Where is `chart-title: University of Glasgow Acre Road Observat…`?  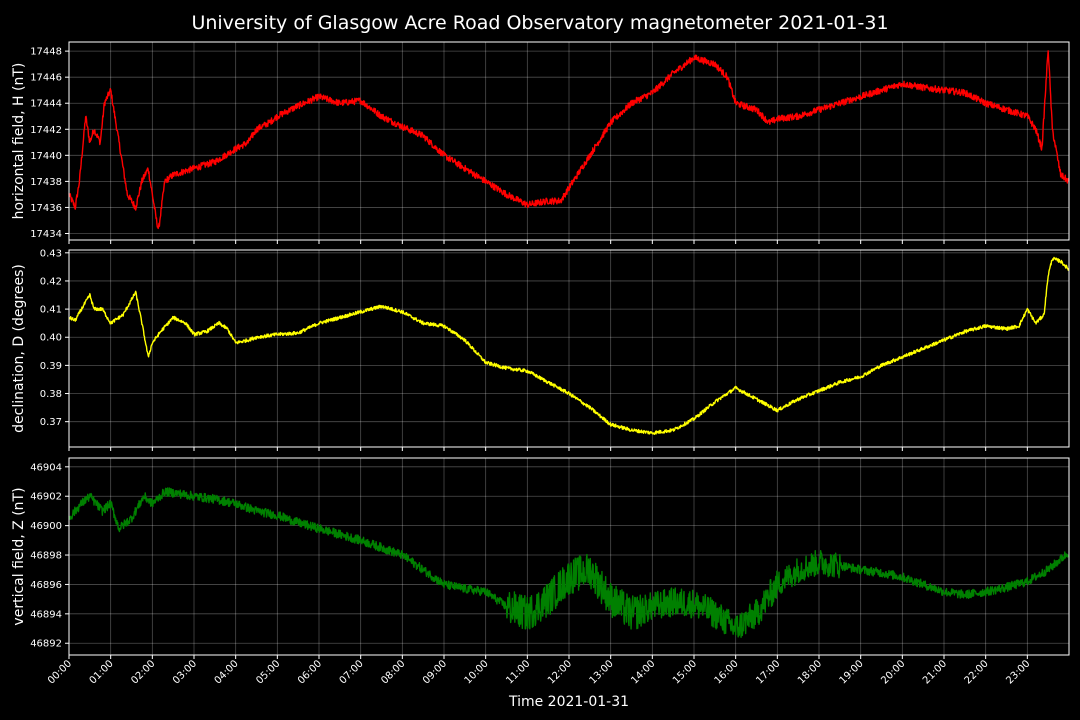
chart-title: University of Glasgow Acre Road Observat… is located at coordinates (539, 23).